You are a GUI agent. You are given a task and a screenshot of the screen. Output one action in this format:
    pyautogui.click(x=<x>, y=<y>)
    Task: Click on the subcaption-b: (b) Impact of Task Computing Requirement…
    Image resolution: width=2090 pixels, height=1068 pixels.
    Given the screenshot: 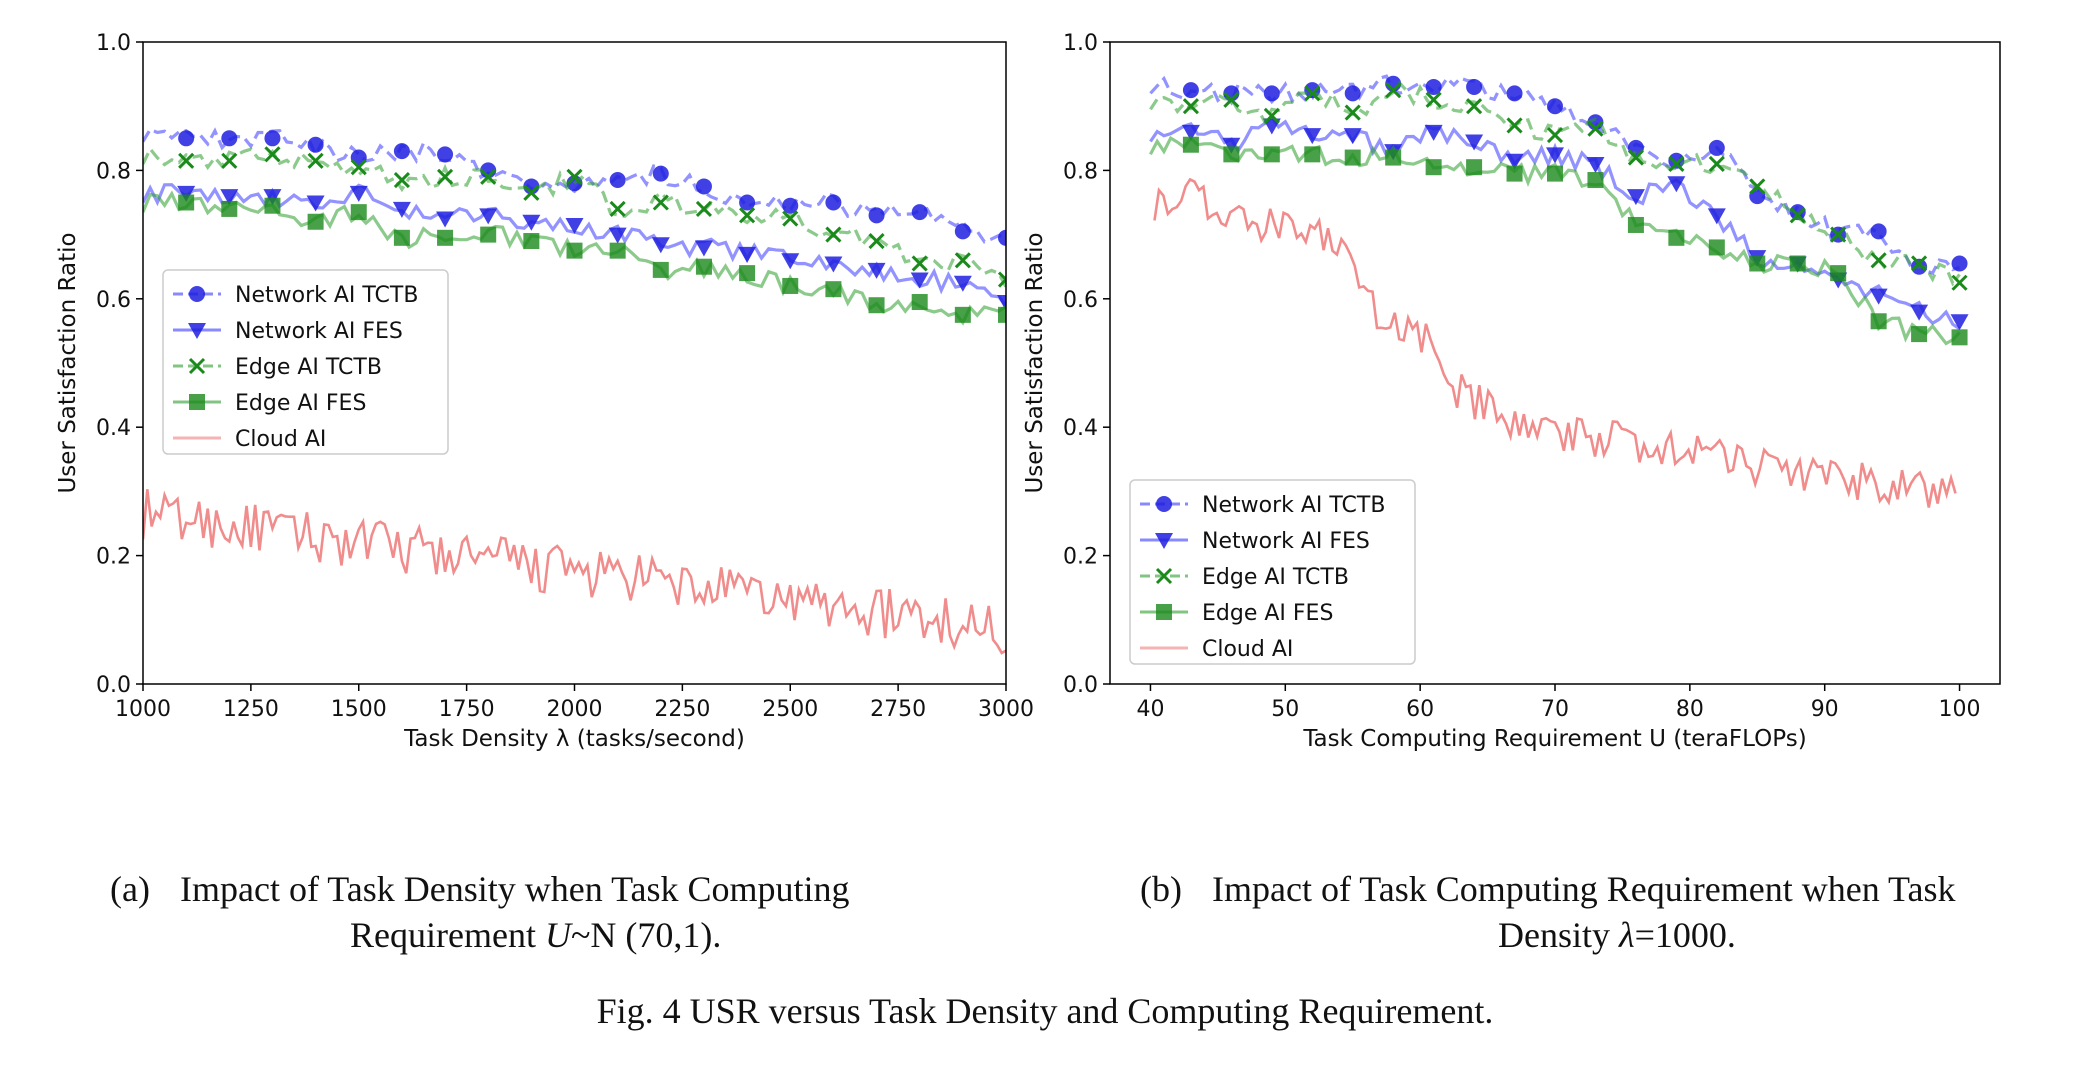 What is the action you would take?
    pyautogui.click(x=1610, y=912)
    